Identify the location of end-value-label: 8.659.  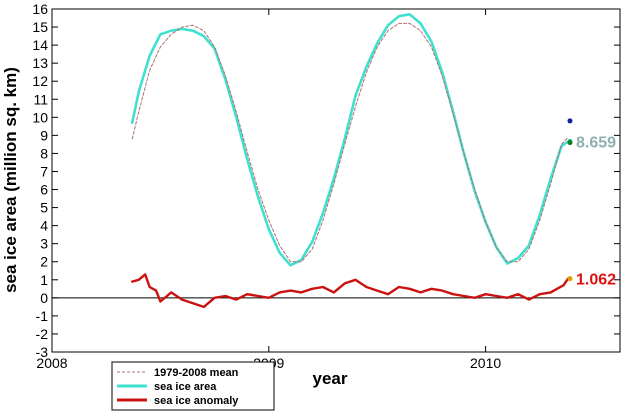
(596, 143).